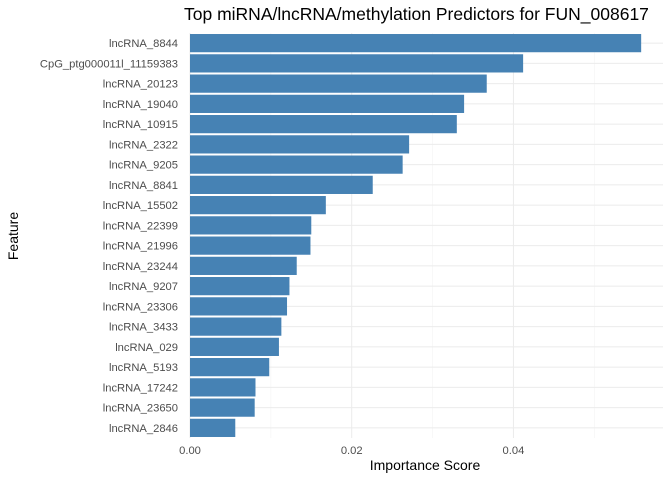 This screenshot has width=672, height=480. What do you see at coordinates (140, 307) in the screenshot?
I see `y-tick-label: lncRNA_23306` at bounding box center [140, 307].